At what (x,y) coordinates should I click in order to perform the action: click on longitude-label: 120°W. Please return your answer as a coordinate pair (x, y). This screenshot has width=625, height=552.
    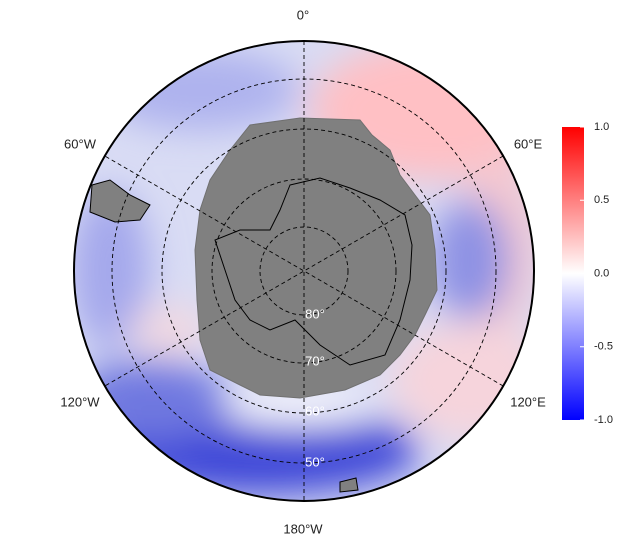
    Looking at the image, I should click on (80, 401).